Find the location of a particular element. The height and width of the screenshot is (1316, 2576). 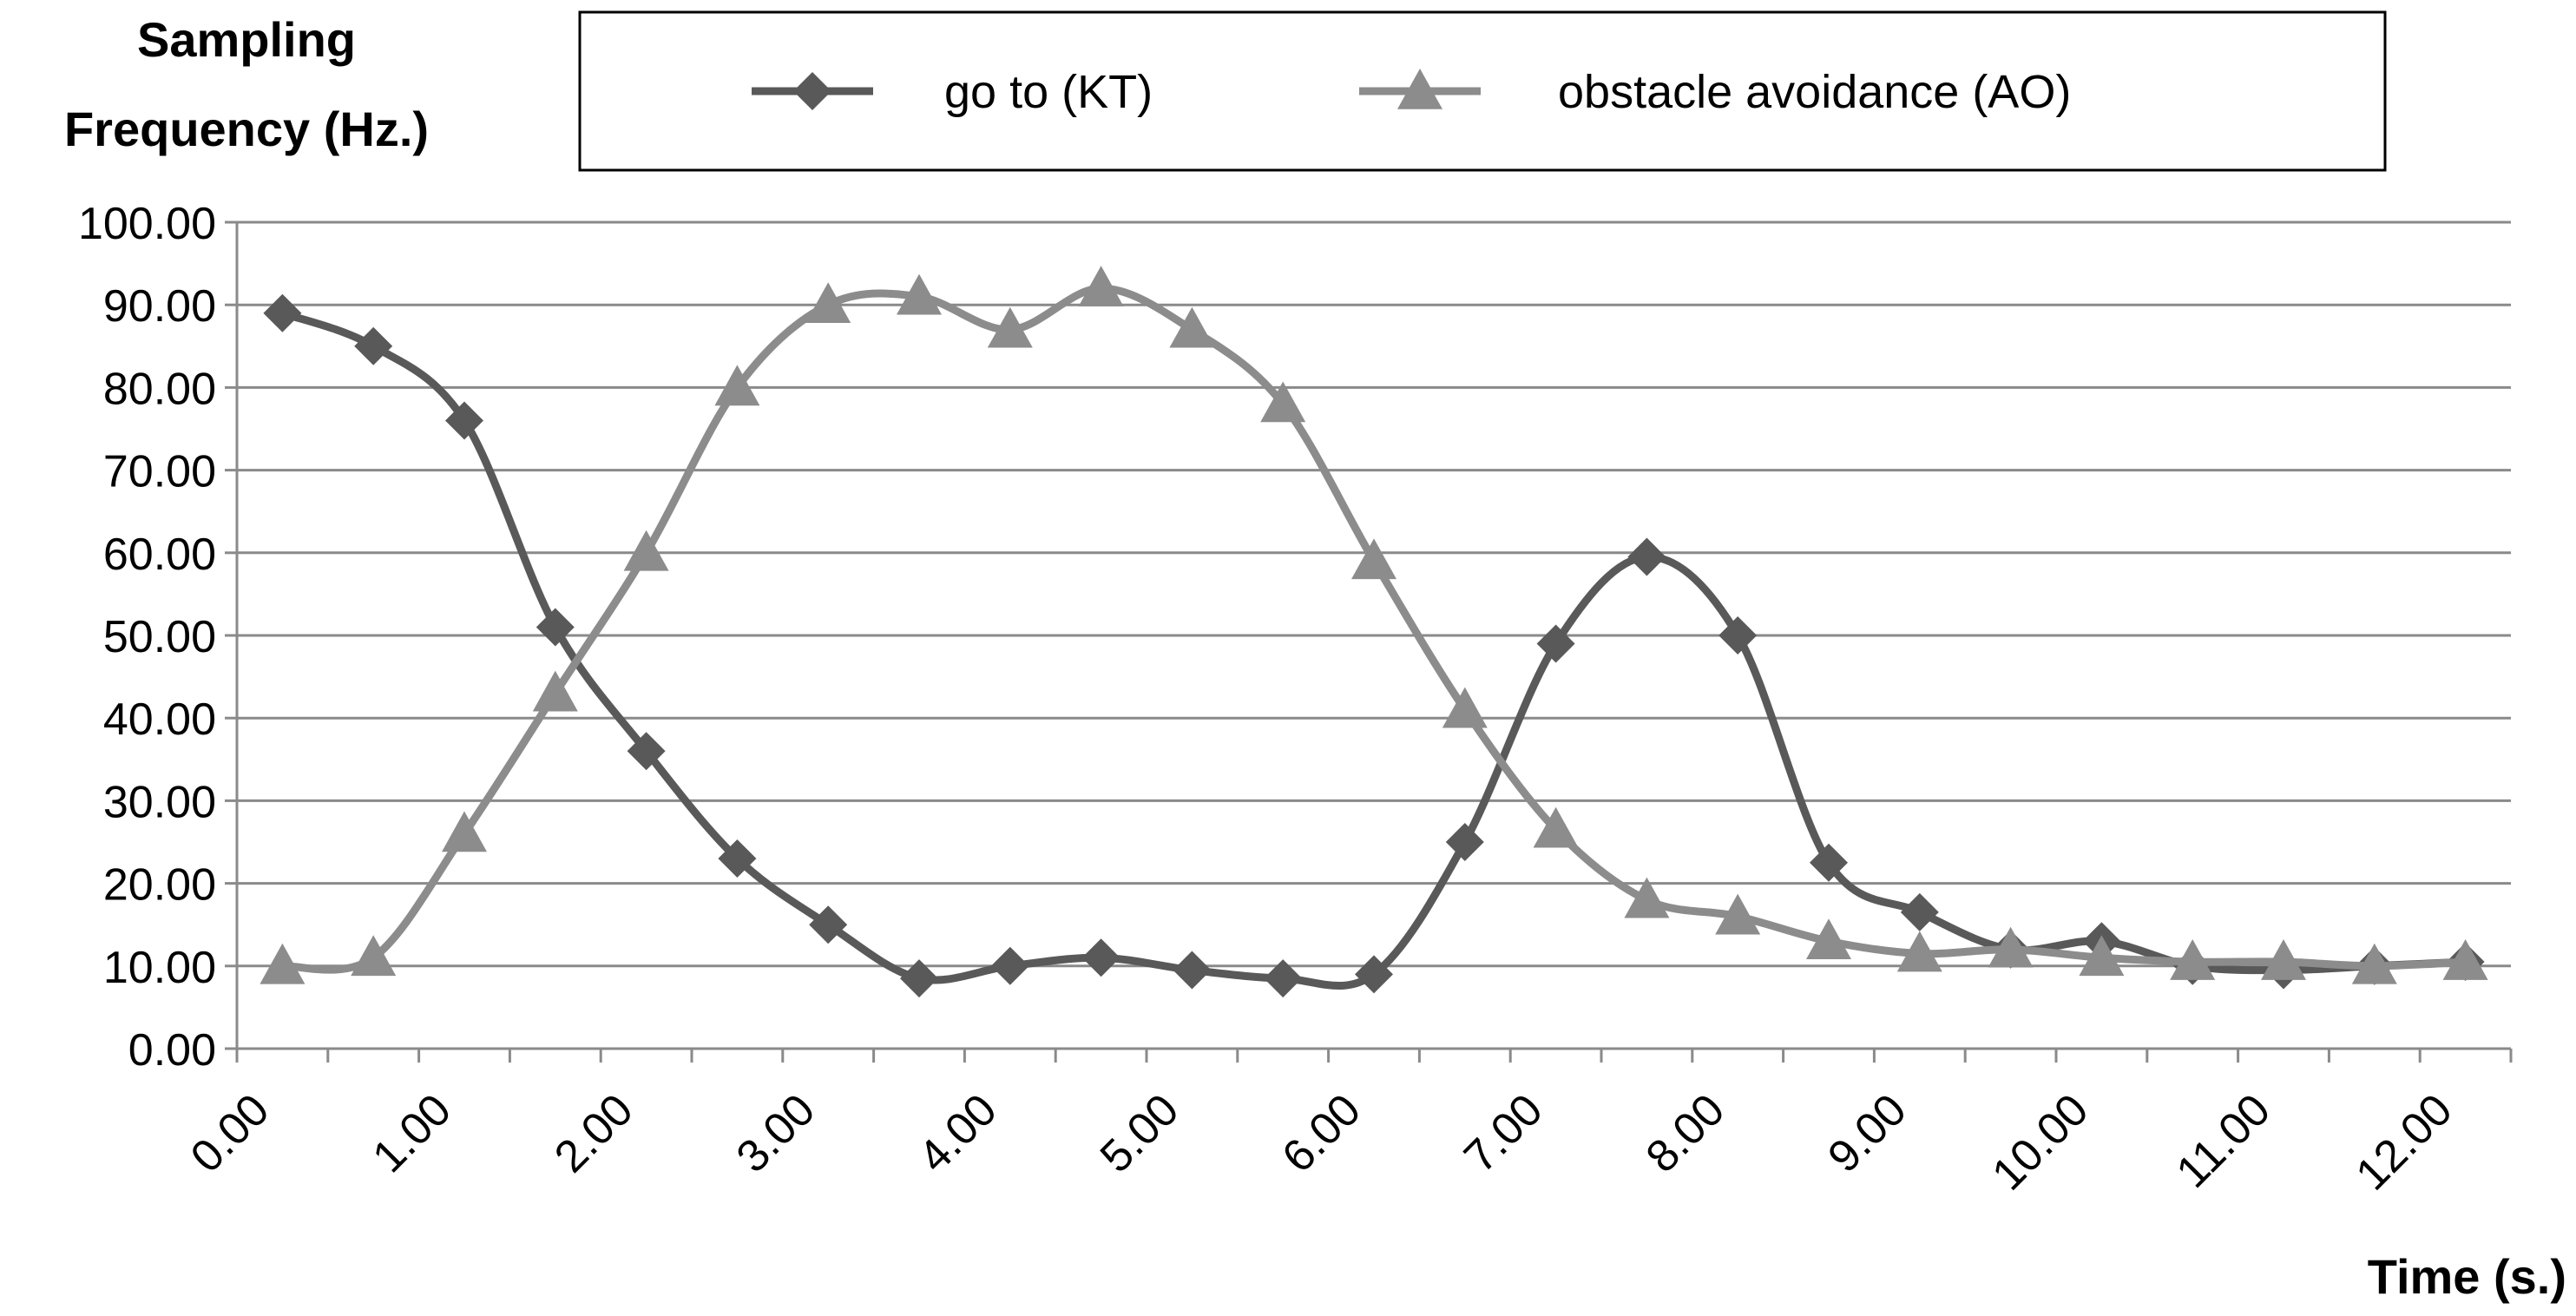

x-tick-label: 2.00 is located at coordinates (594, 1133).